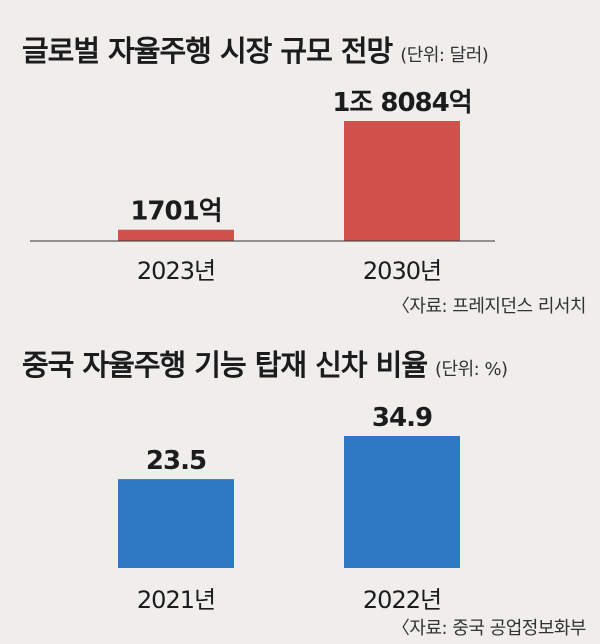 The image size is (600, 644). I want to click on chart2-title-row: 중국 자율주행 기능 탑재 신차 비율 (단위: %), so click(265, 363).